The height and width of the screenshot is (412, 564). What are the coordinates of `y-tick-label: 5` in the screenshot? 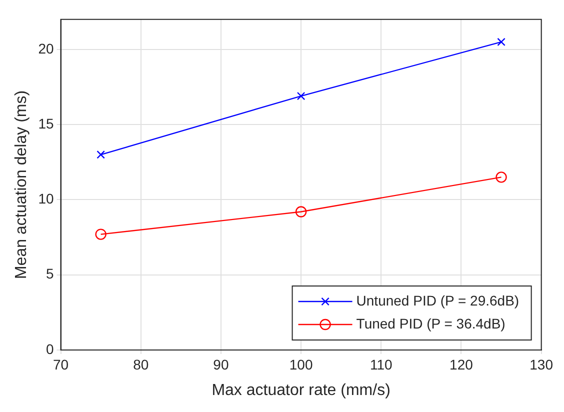 It's located at (50, 274).